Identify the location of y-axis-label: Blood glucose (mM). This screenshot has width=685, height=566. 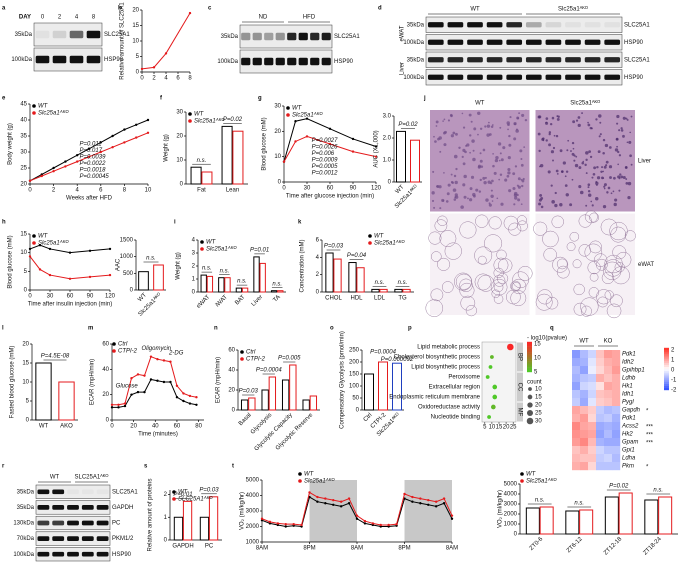
(11, 261).